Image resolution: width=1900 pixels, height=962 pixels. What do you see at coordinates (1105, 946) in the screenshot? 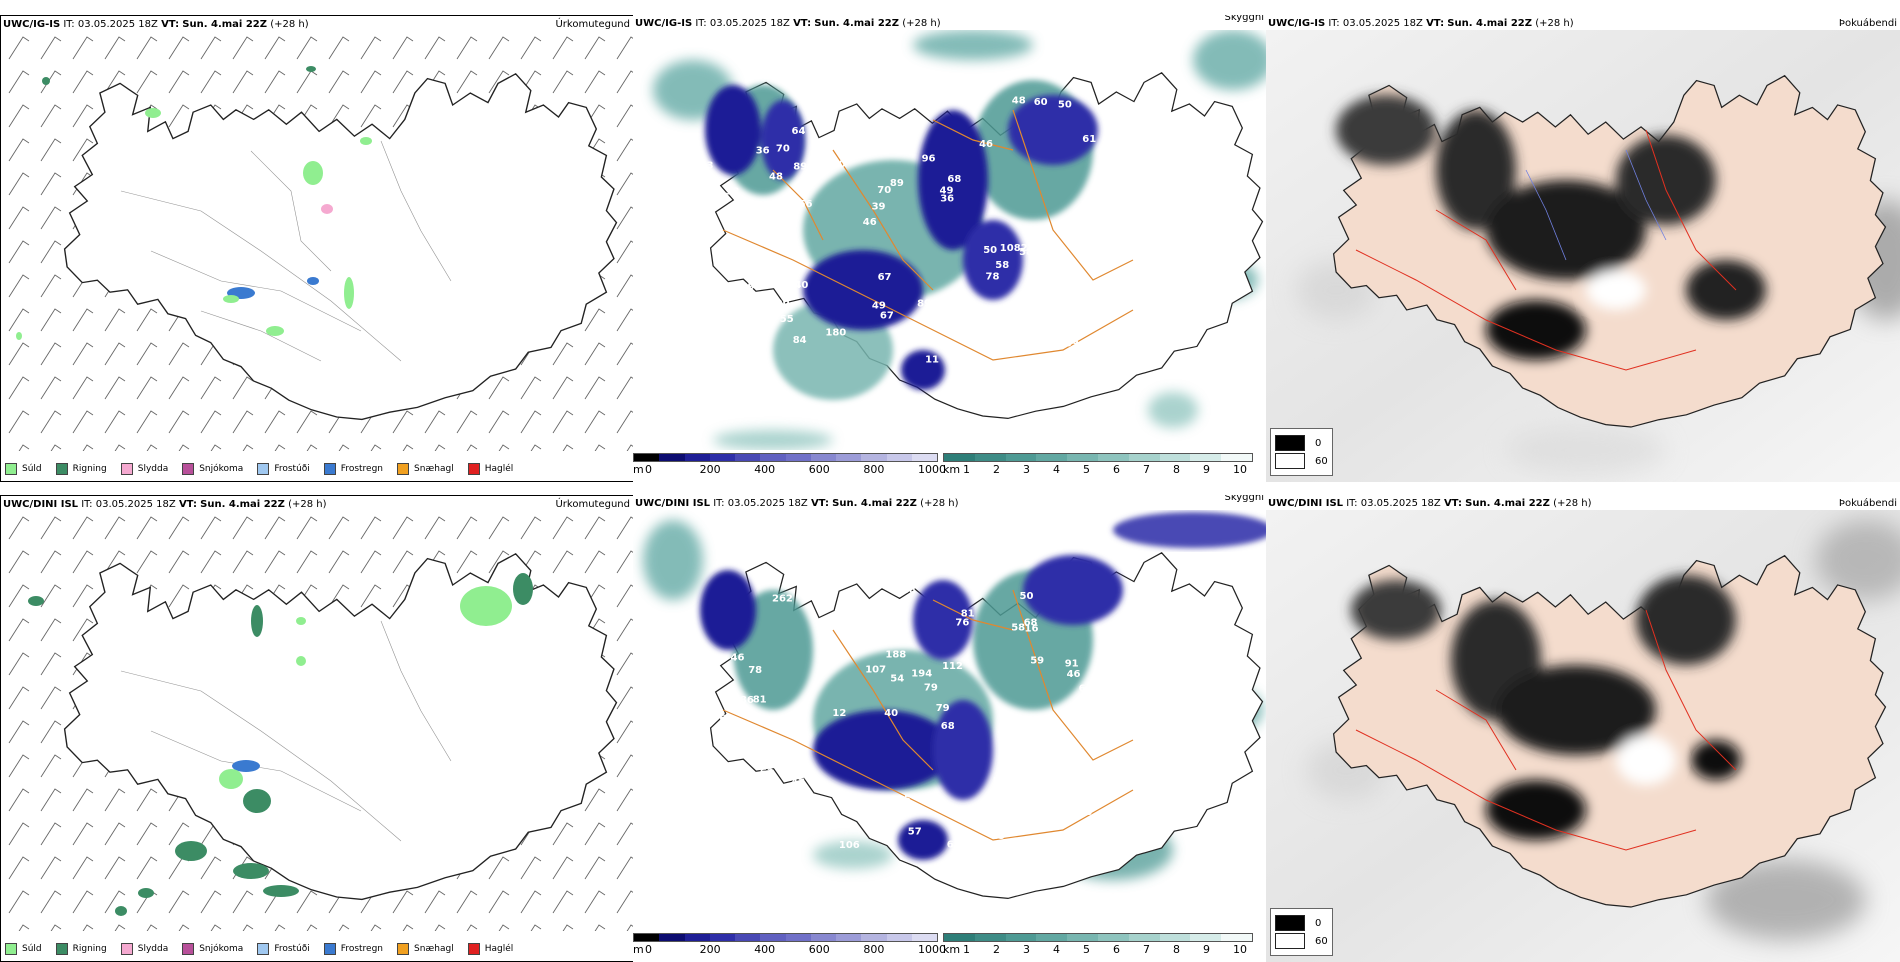
I see `visibility-colorbar: km 1 2 3 4 5 6 7 8 9 10` at bounding box center [1105, 946].